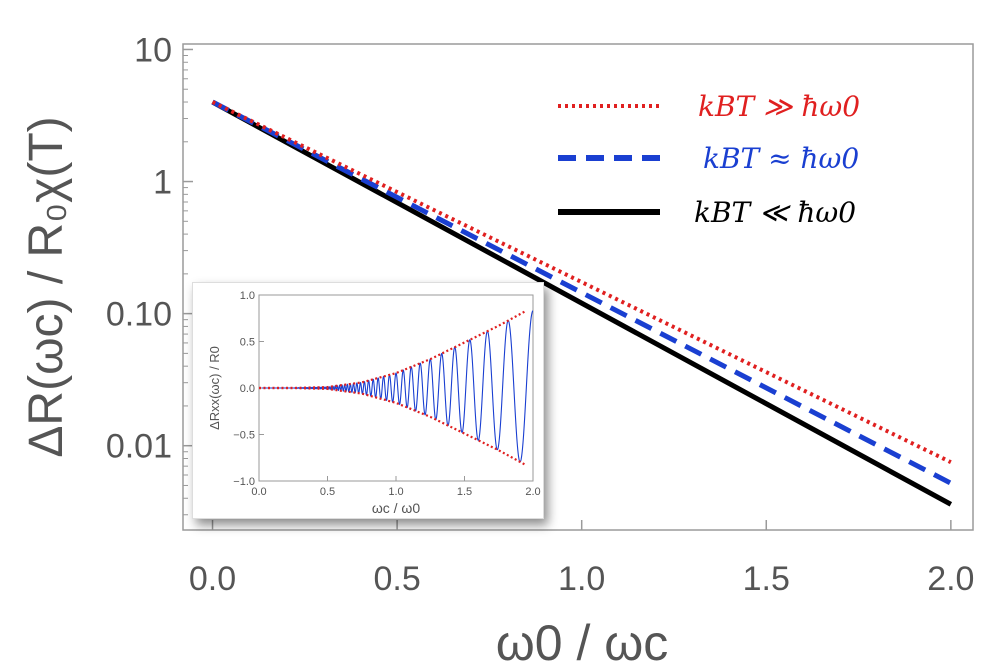  What do you see at coordinates (779, 106) in the screenshot?
I see `legend-label-hot: kBT ≫ ħω0` at bounding box center [779, 106].